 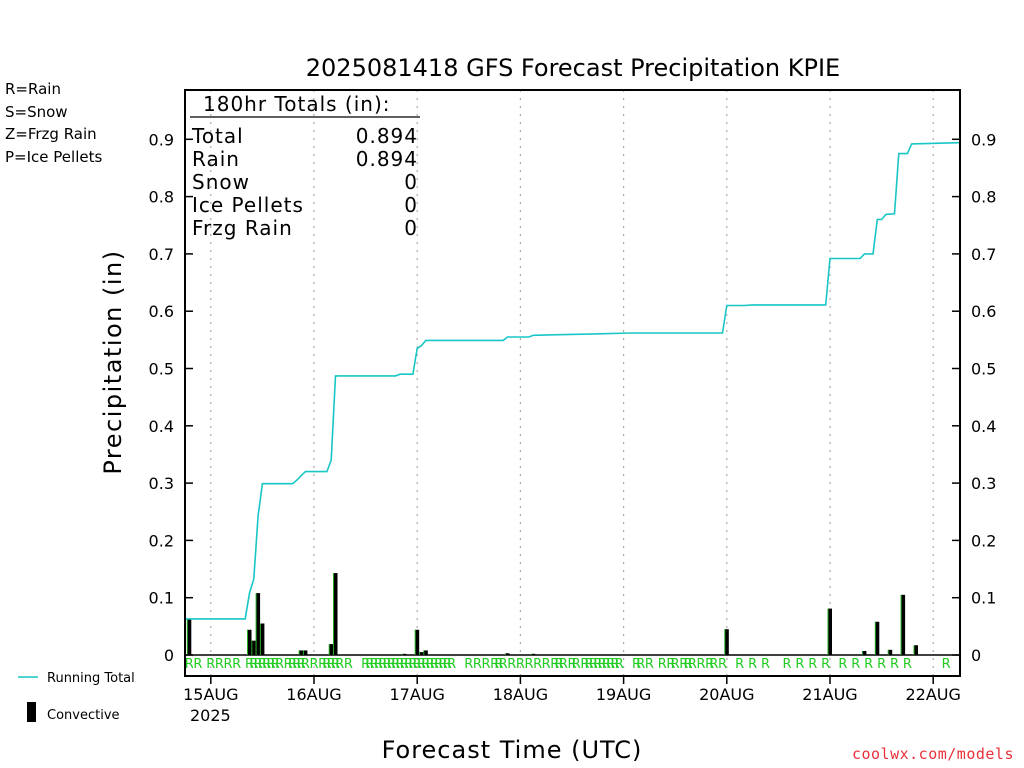 I want to click on rain-marker-48: R, so click(x=477, y=664).